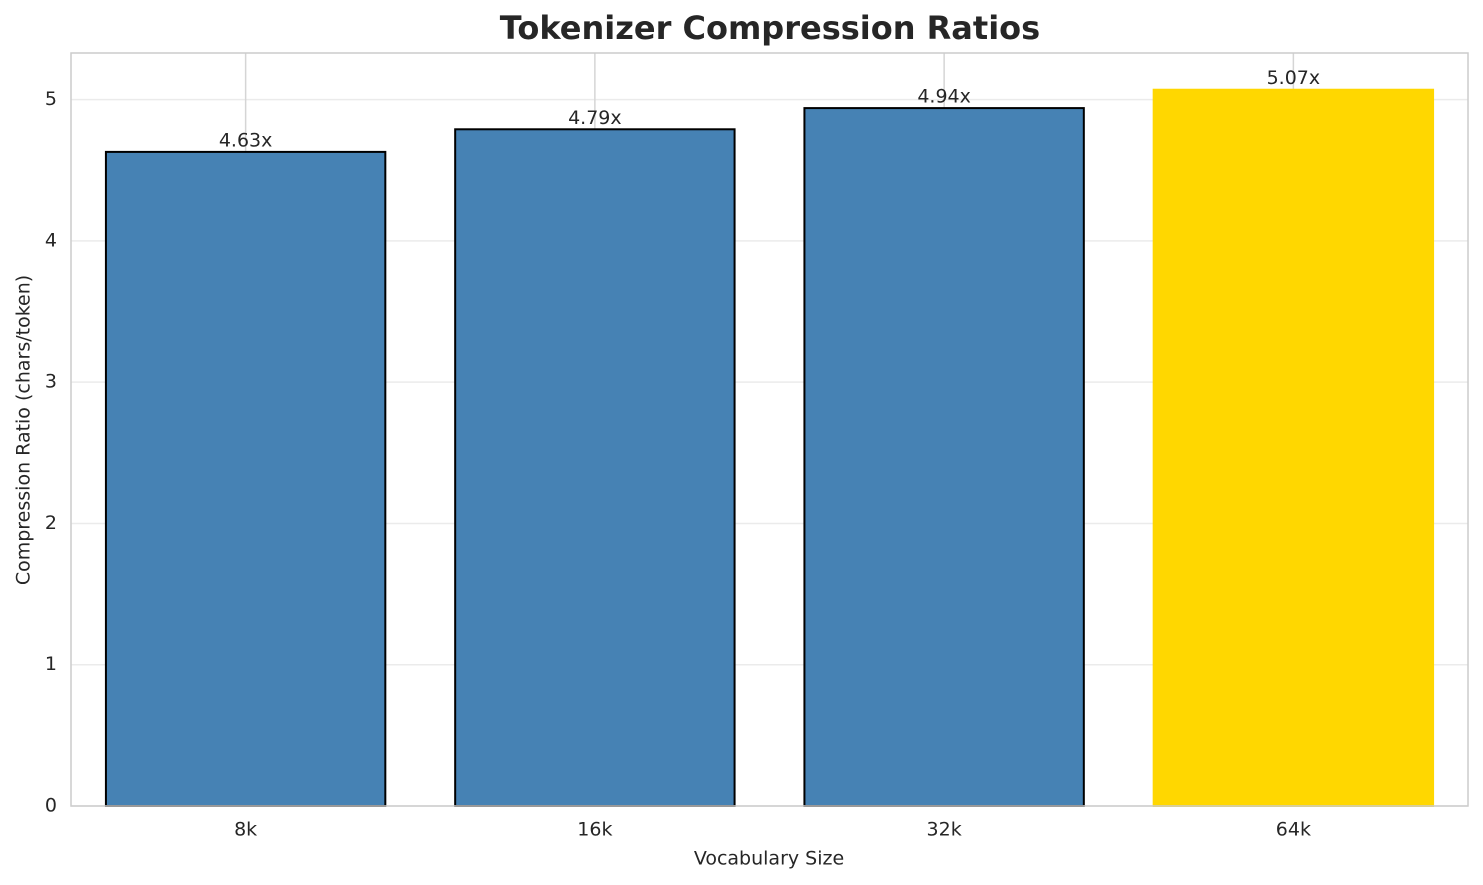  What do you see at coordinates (51, 240) in the screenshot?
I see `y-tick-label: 4` at bounding box center [51, 240].